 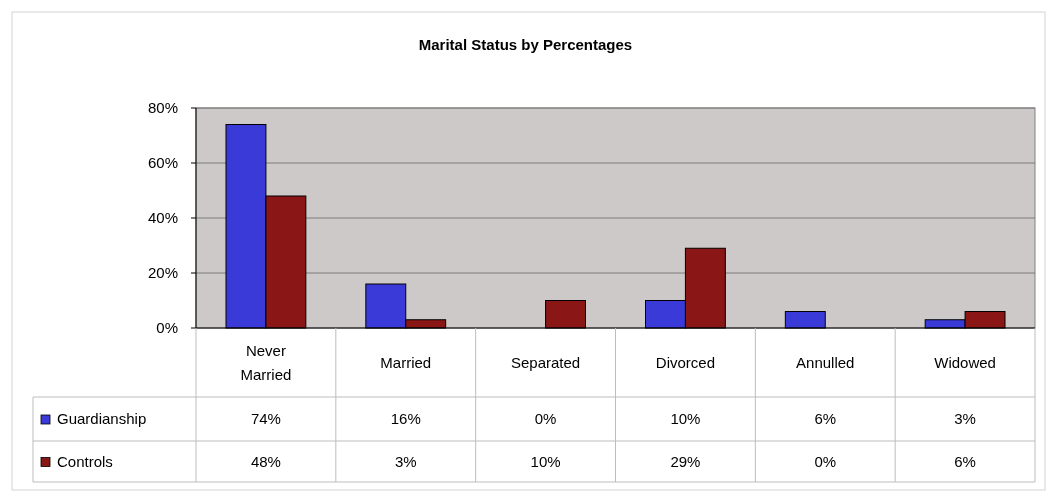 I want to click on x-tick-label: Widowed, so click(x=965, y=362).